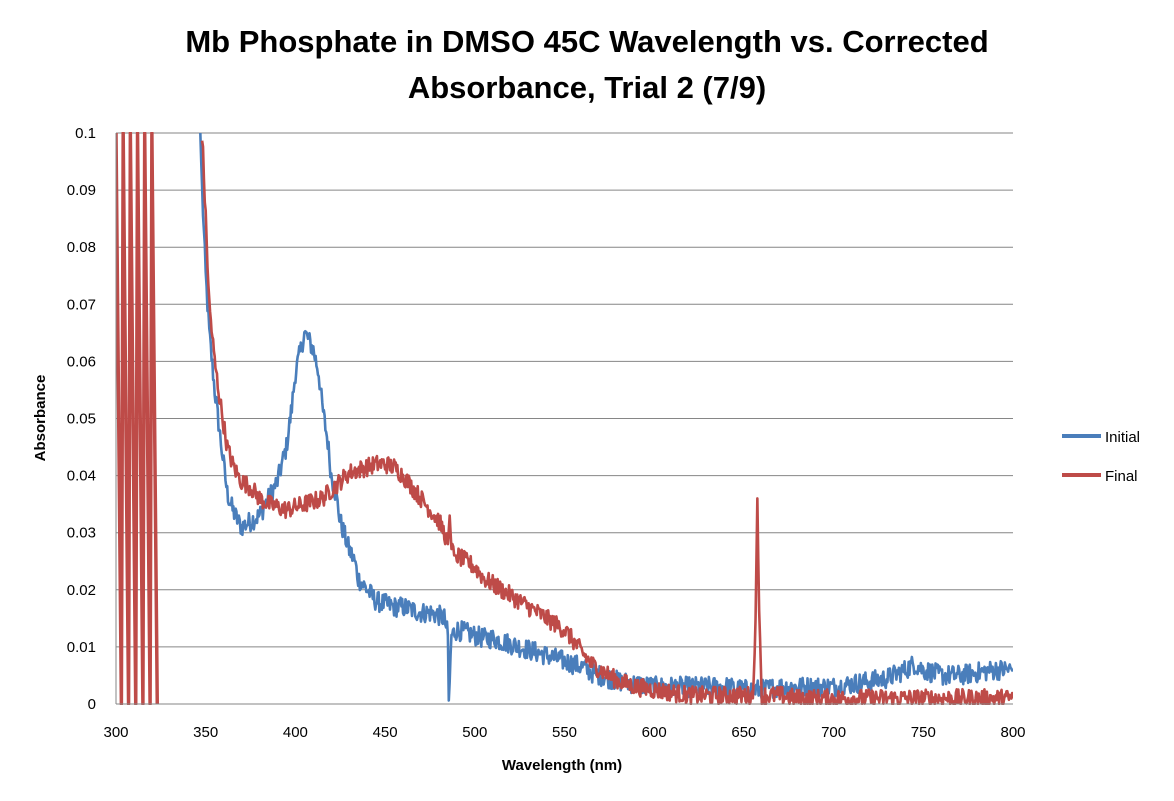 This screenshot has width=1174, height=801. Describe the element at coordinates (205, 732) in the screenshot. I see `x-tick-label: 350` at that location.